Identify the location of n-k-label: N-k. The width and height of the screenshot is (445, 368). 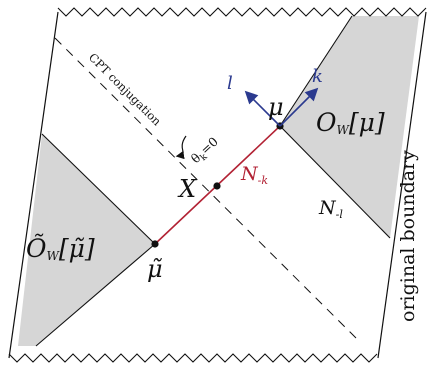
(254, 175).